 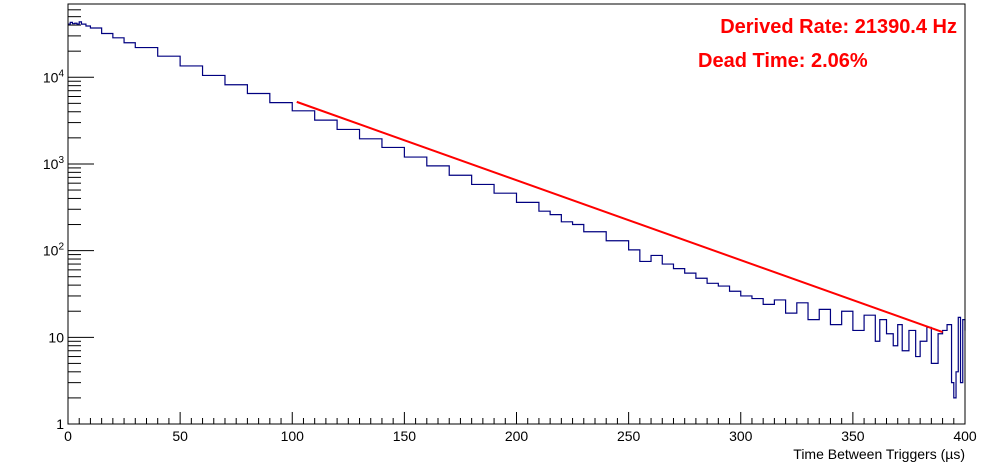 I want to click on x-tick-label: 400, so click(x=965, y=436).